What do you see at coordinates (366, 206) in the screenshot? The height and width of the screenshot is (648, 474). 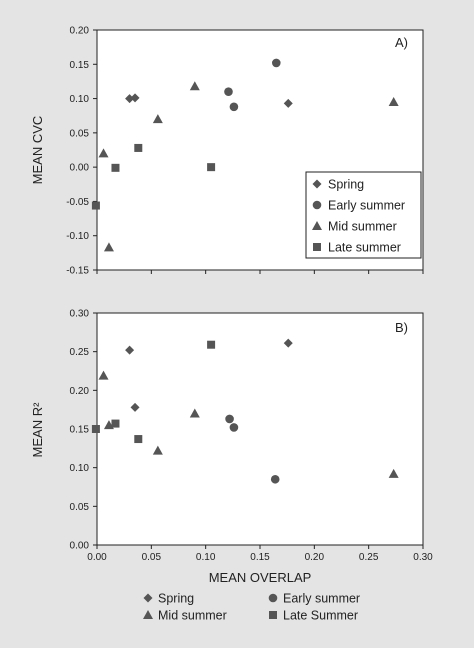 I see `legend-label: Early summer` at bounding box center [366, 206].